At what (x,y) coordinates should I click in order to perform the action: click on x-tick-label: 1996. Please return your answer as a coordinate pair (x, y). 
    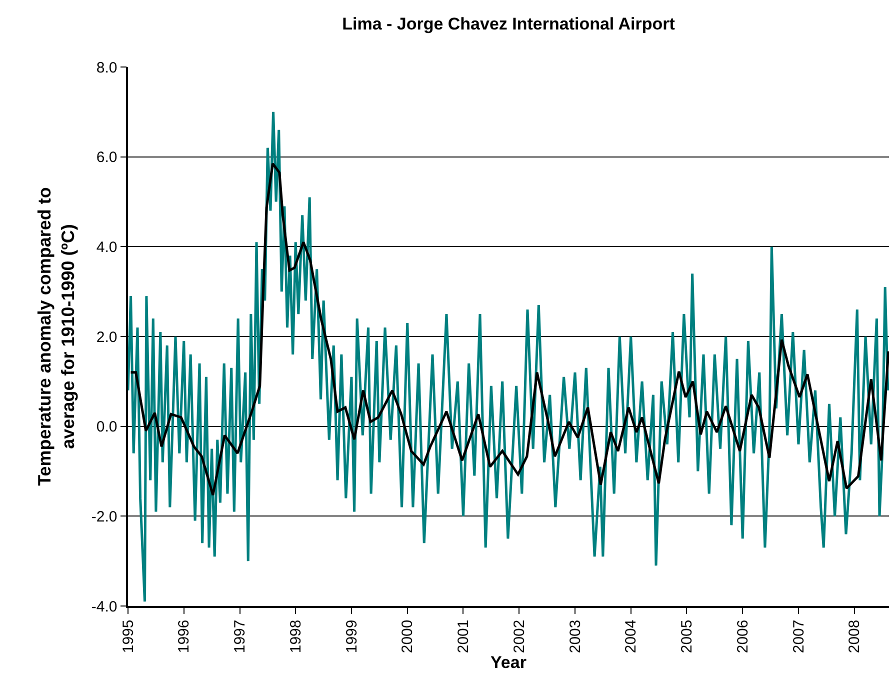
    Looking at the image, I should click on (184, 637).